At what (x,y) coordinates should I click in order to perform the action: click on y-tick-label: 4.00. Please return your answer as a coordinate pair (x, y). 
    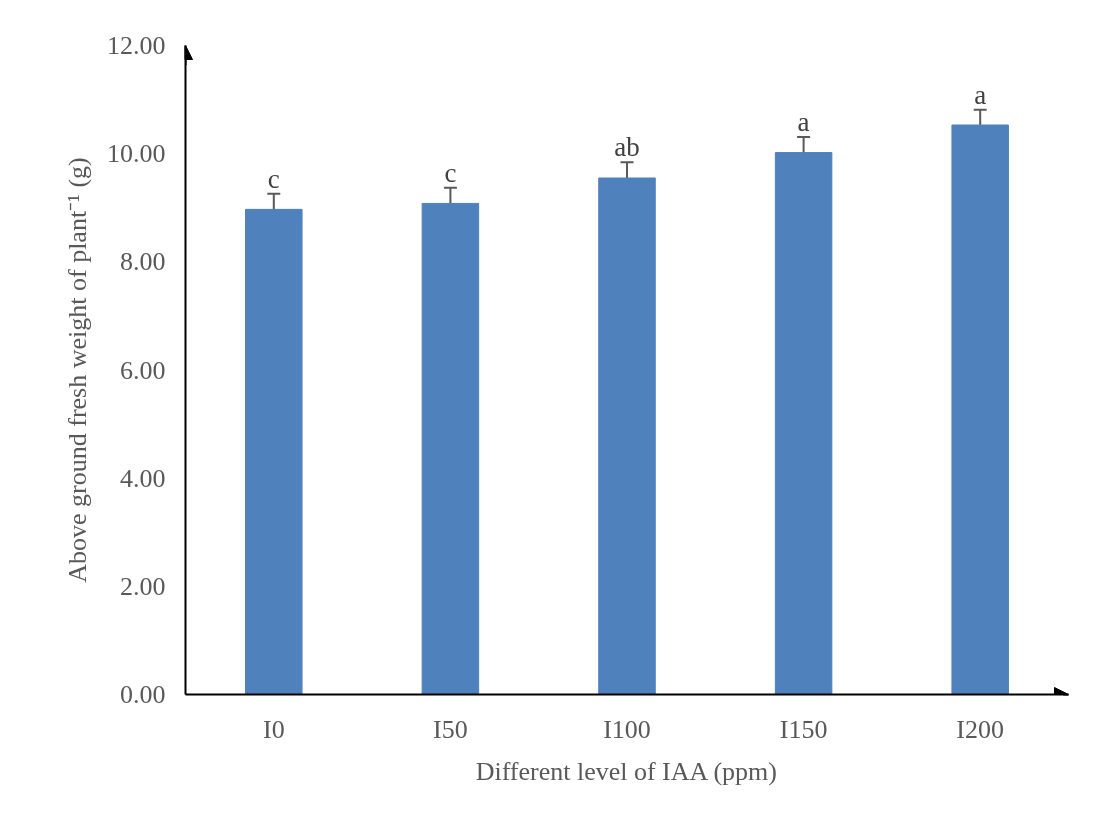
    Looking at the image, I should click on (143, 478).